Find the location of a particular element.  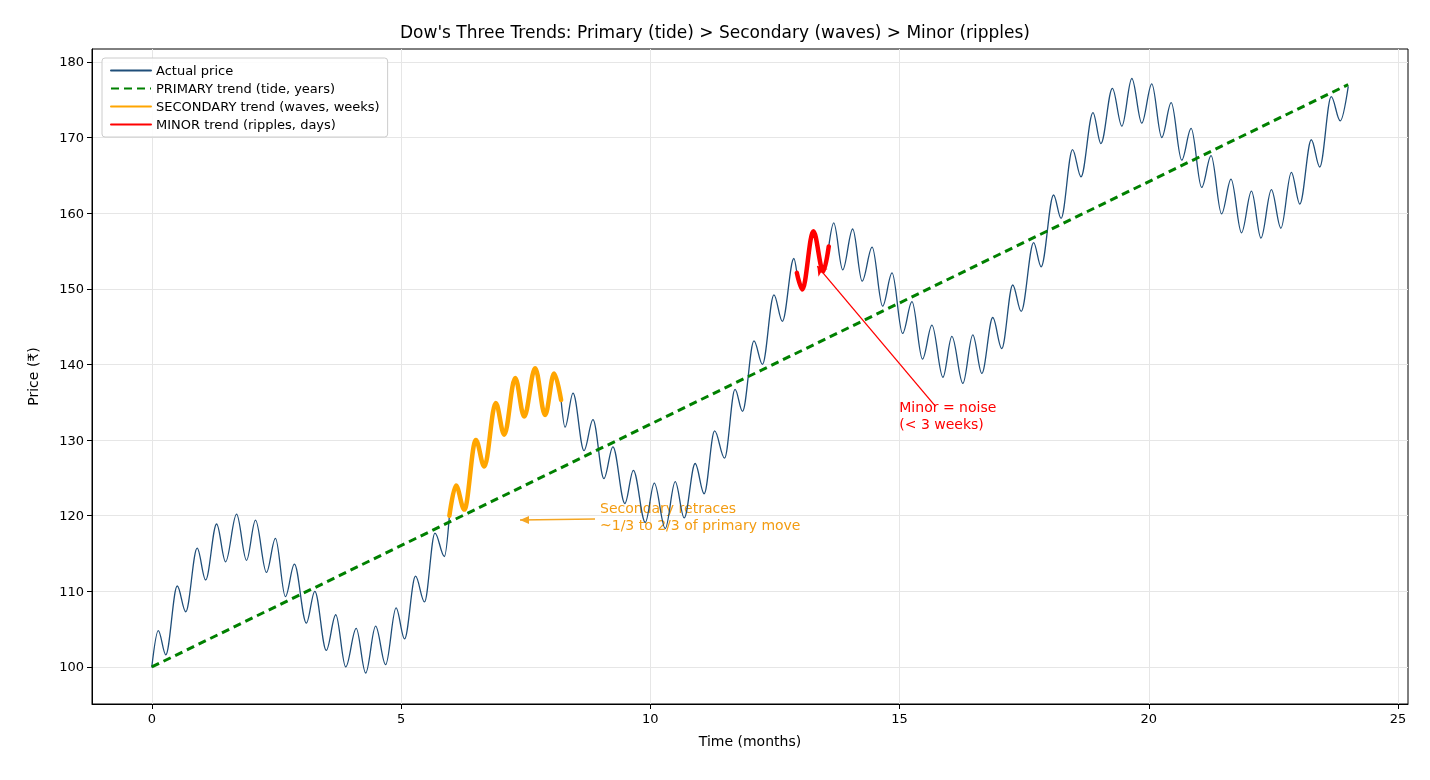

x-tick-label: 25 is located at coordinates (1398, 718).